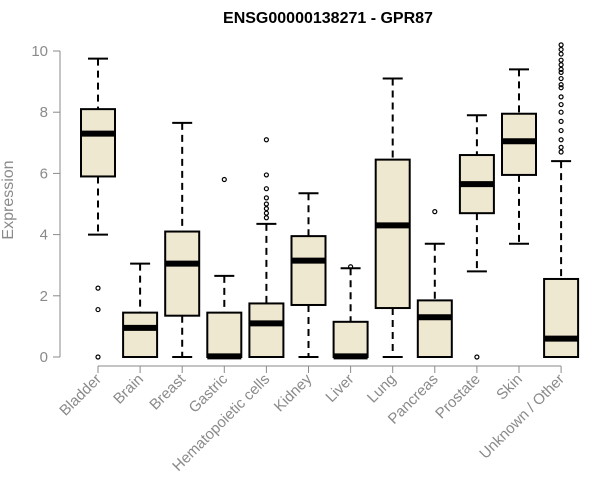  Describe the element at coordinates (339, 388) in the screenshot. I see `x-tick-label: Liver` at that location.